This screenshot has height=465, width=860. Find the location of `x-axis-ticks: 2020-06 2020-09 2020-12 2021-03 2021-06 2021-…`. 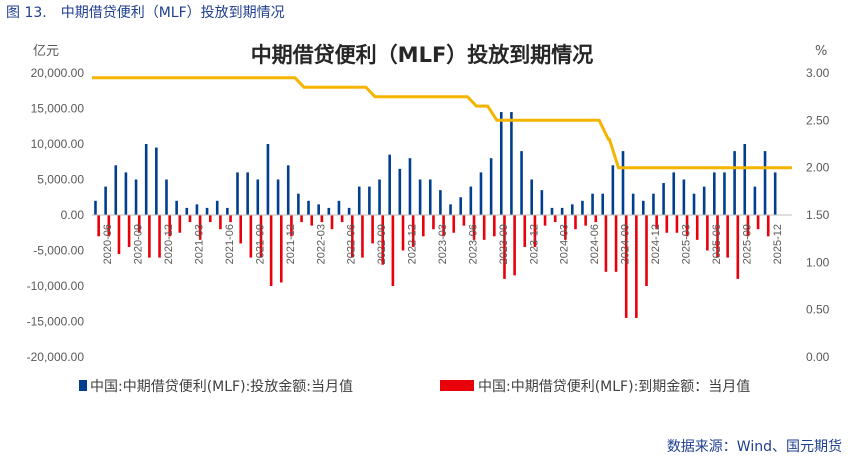

x-axis-ticks: 2020-06 2020-09 2020-12 2021-03 2021-06 2021-… is located at coordinates (443, 244).